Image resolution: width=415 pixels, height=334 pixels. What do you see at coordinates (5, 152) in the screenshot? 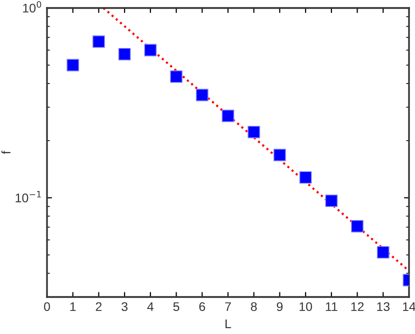
I see `y-axis-title: f` at bounding box center [5, 152].